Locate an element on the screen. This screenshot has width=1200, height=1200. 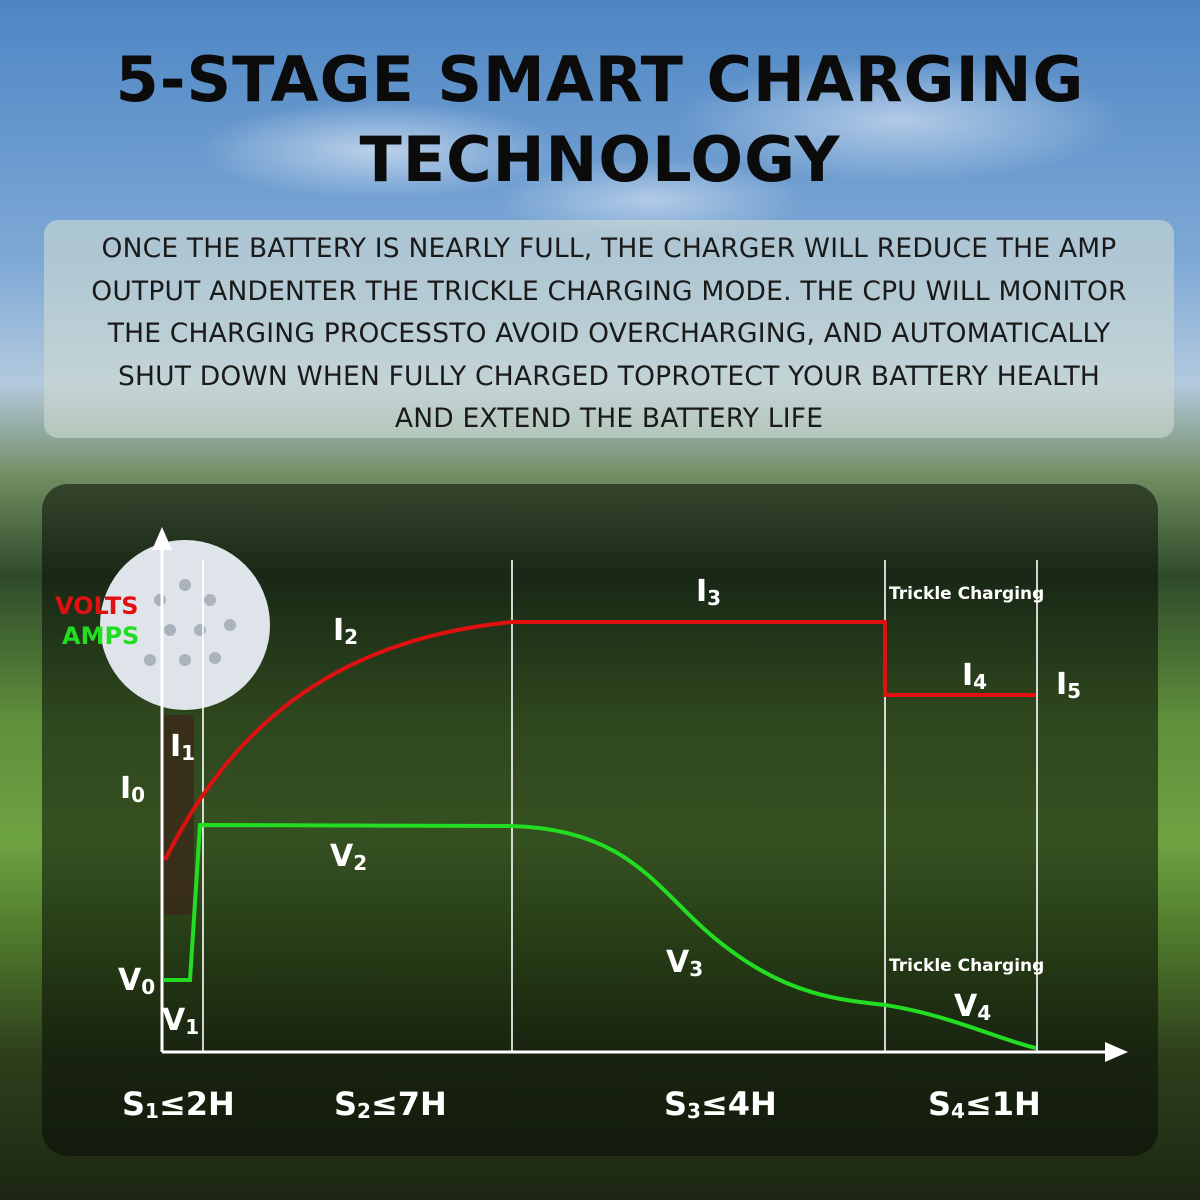
page-title: 5-STAGE SMART CHARGING TECHNOLOGY is located at coordinates (600, 120).